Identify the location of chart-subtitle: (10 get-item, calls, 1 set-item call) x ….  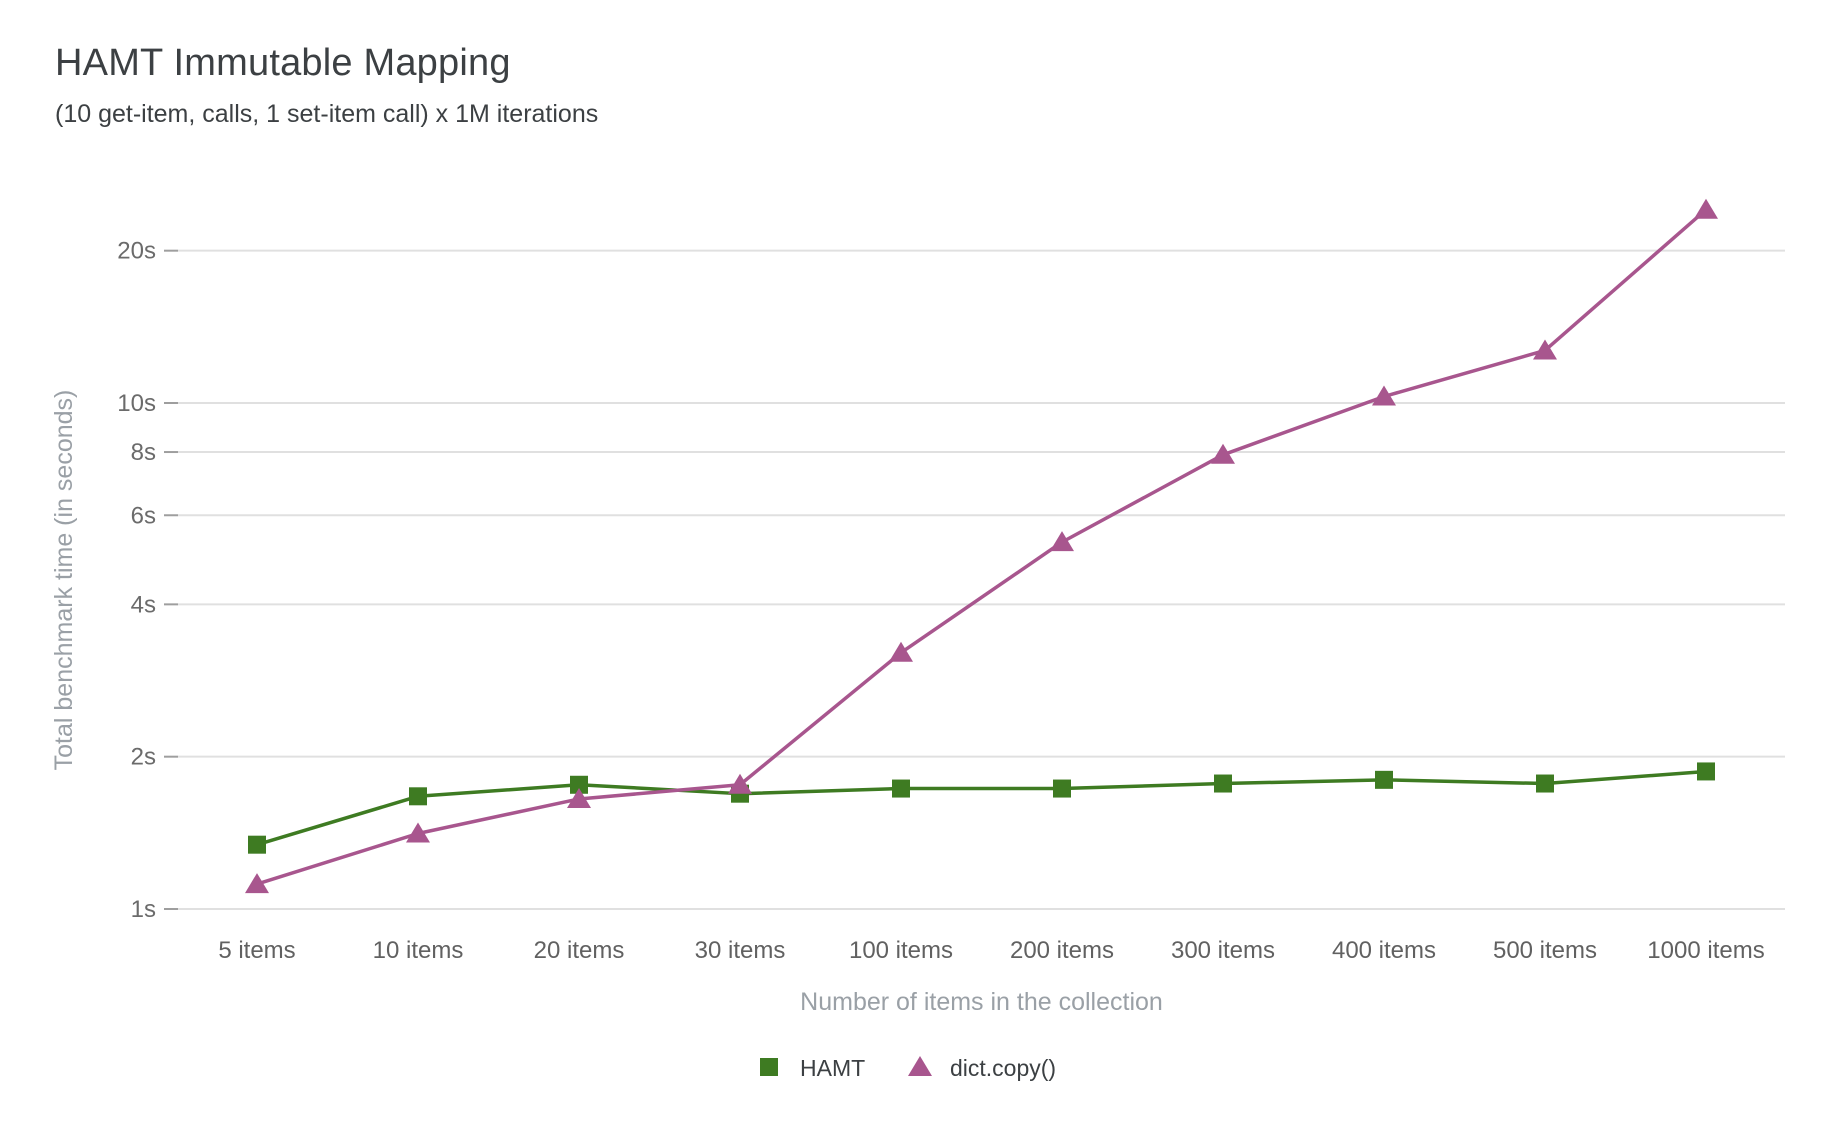
(327, 114).